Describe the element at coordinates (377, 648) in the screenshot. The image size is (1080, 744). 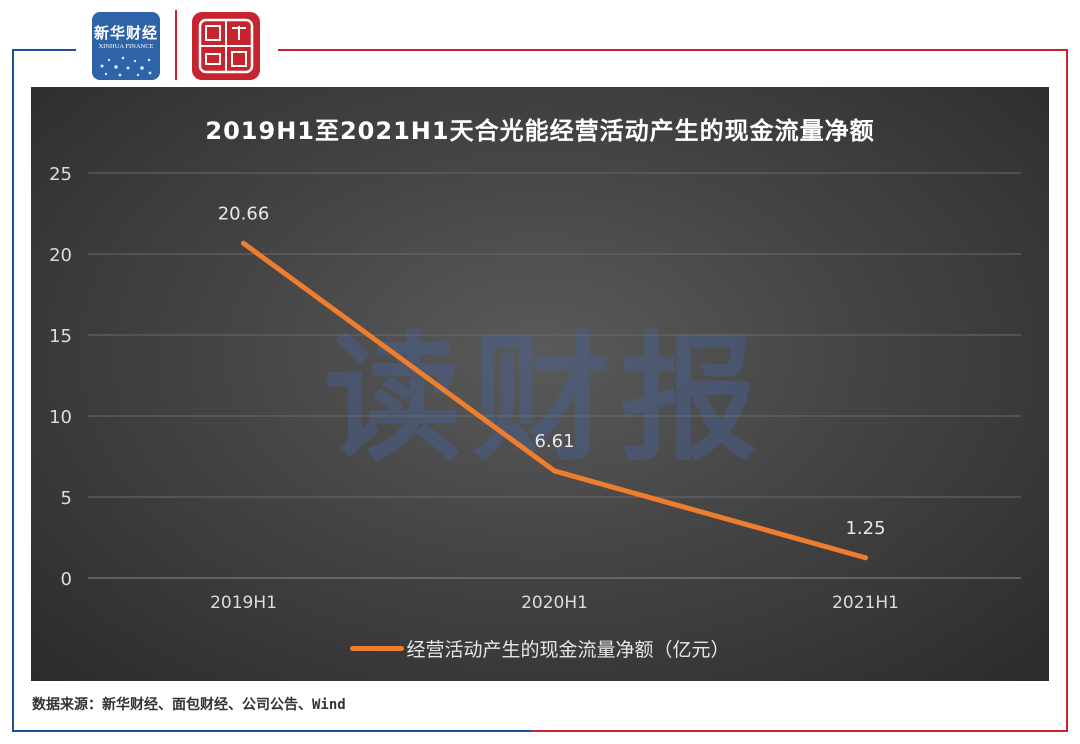
I see `legend-swatch` at that location.